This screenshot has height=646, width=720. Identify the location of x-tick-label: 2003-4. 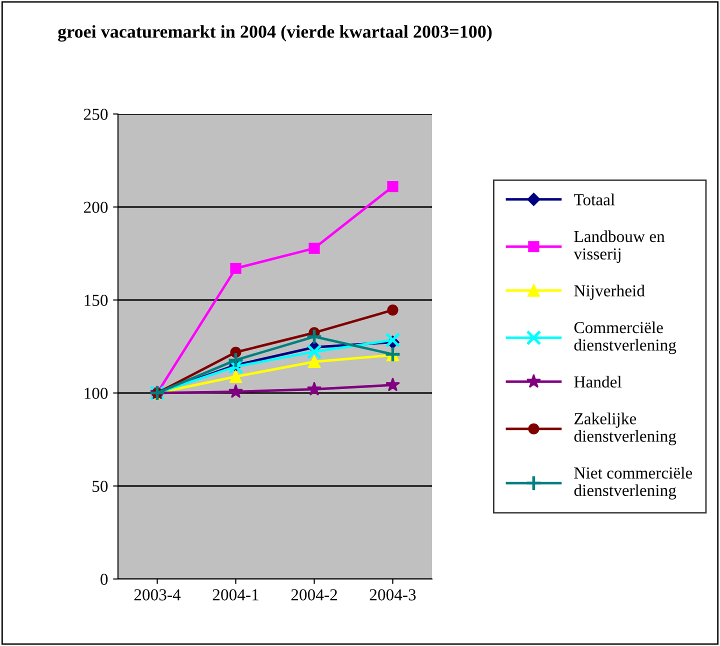
(157, 594).